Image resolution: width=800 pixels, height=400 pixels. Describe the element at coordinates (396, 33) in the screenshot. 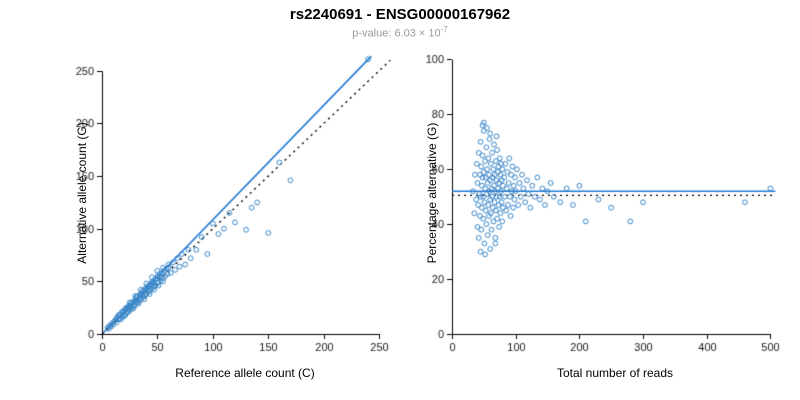

I see `pvalue-text: p-value: 6.03 × 10` at that location.